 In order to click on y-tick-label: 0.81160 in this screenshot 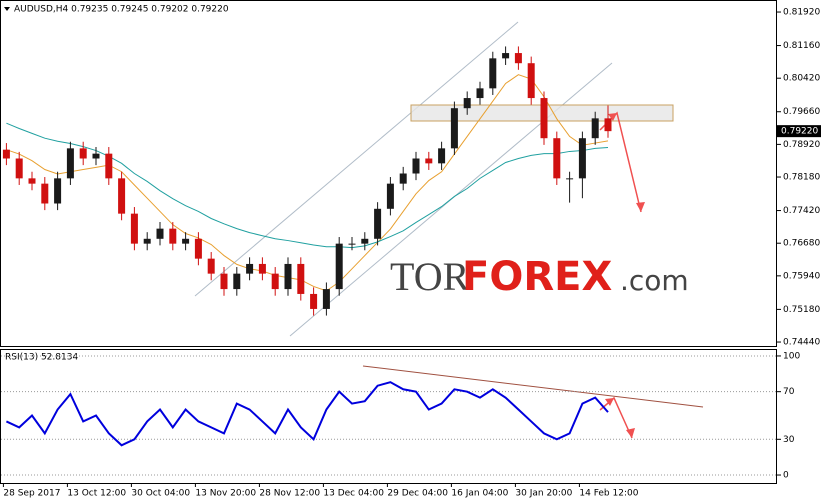, I will do `click(801, 46)`.